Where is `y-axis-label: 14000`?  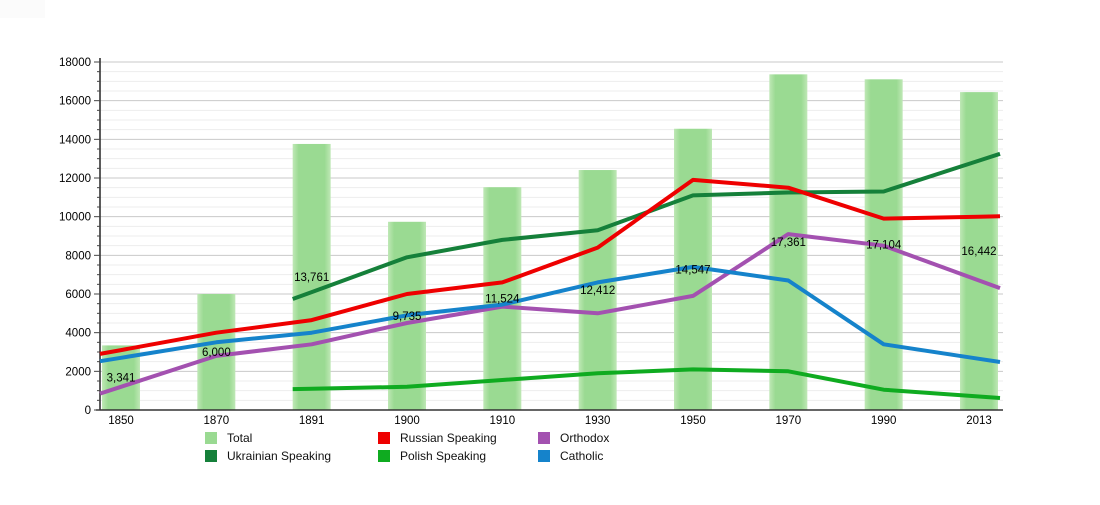 y-axis-label: 14000 is located at coordinates (75, 140).